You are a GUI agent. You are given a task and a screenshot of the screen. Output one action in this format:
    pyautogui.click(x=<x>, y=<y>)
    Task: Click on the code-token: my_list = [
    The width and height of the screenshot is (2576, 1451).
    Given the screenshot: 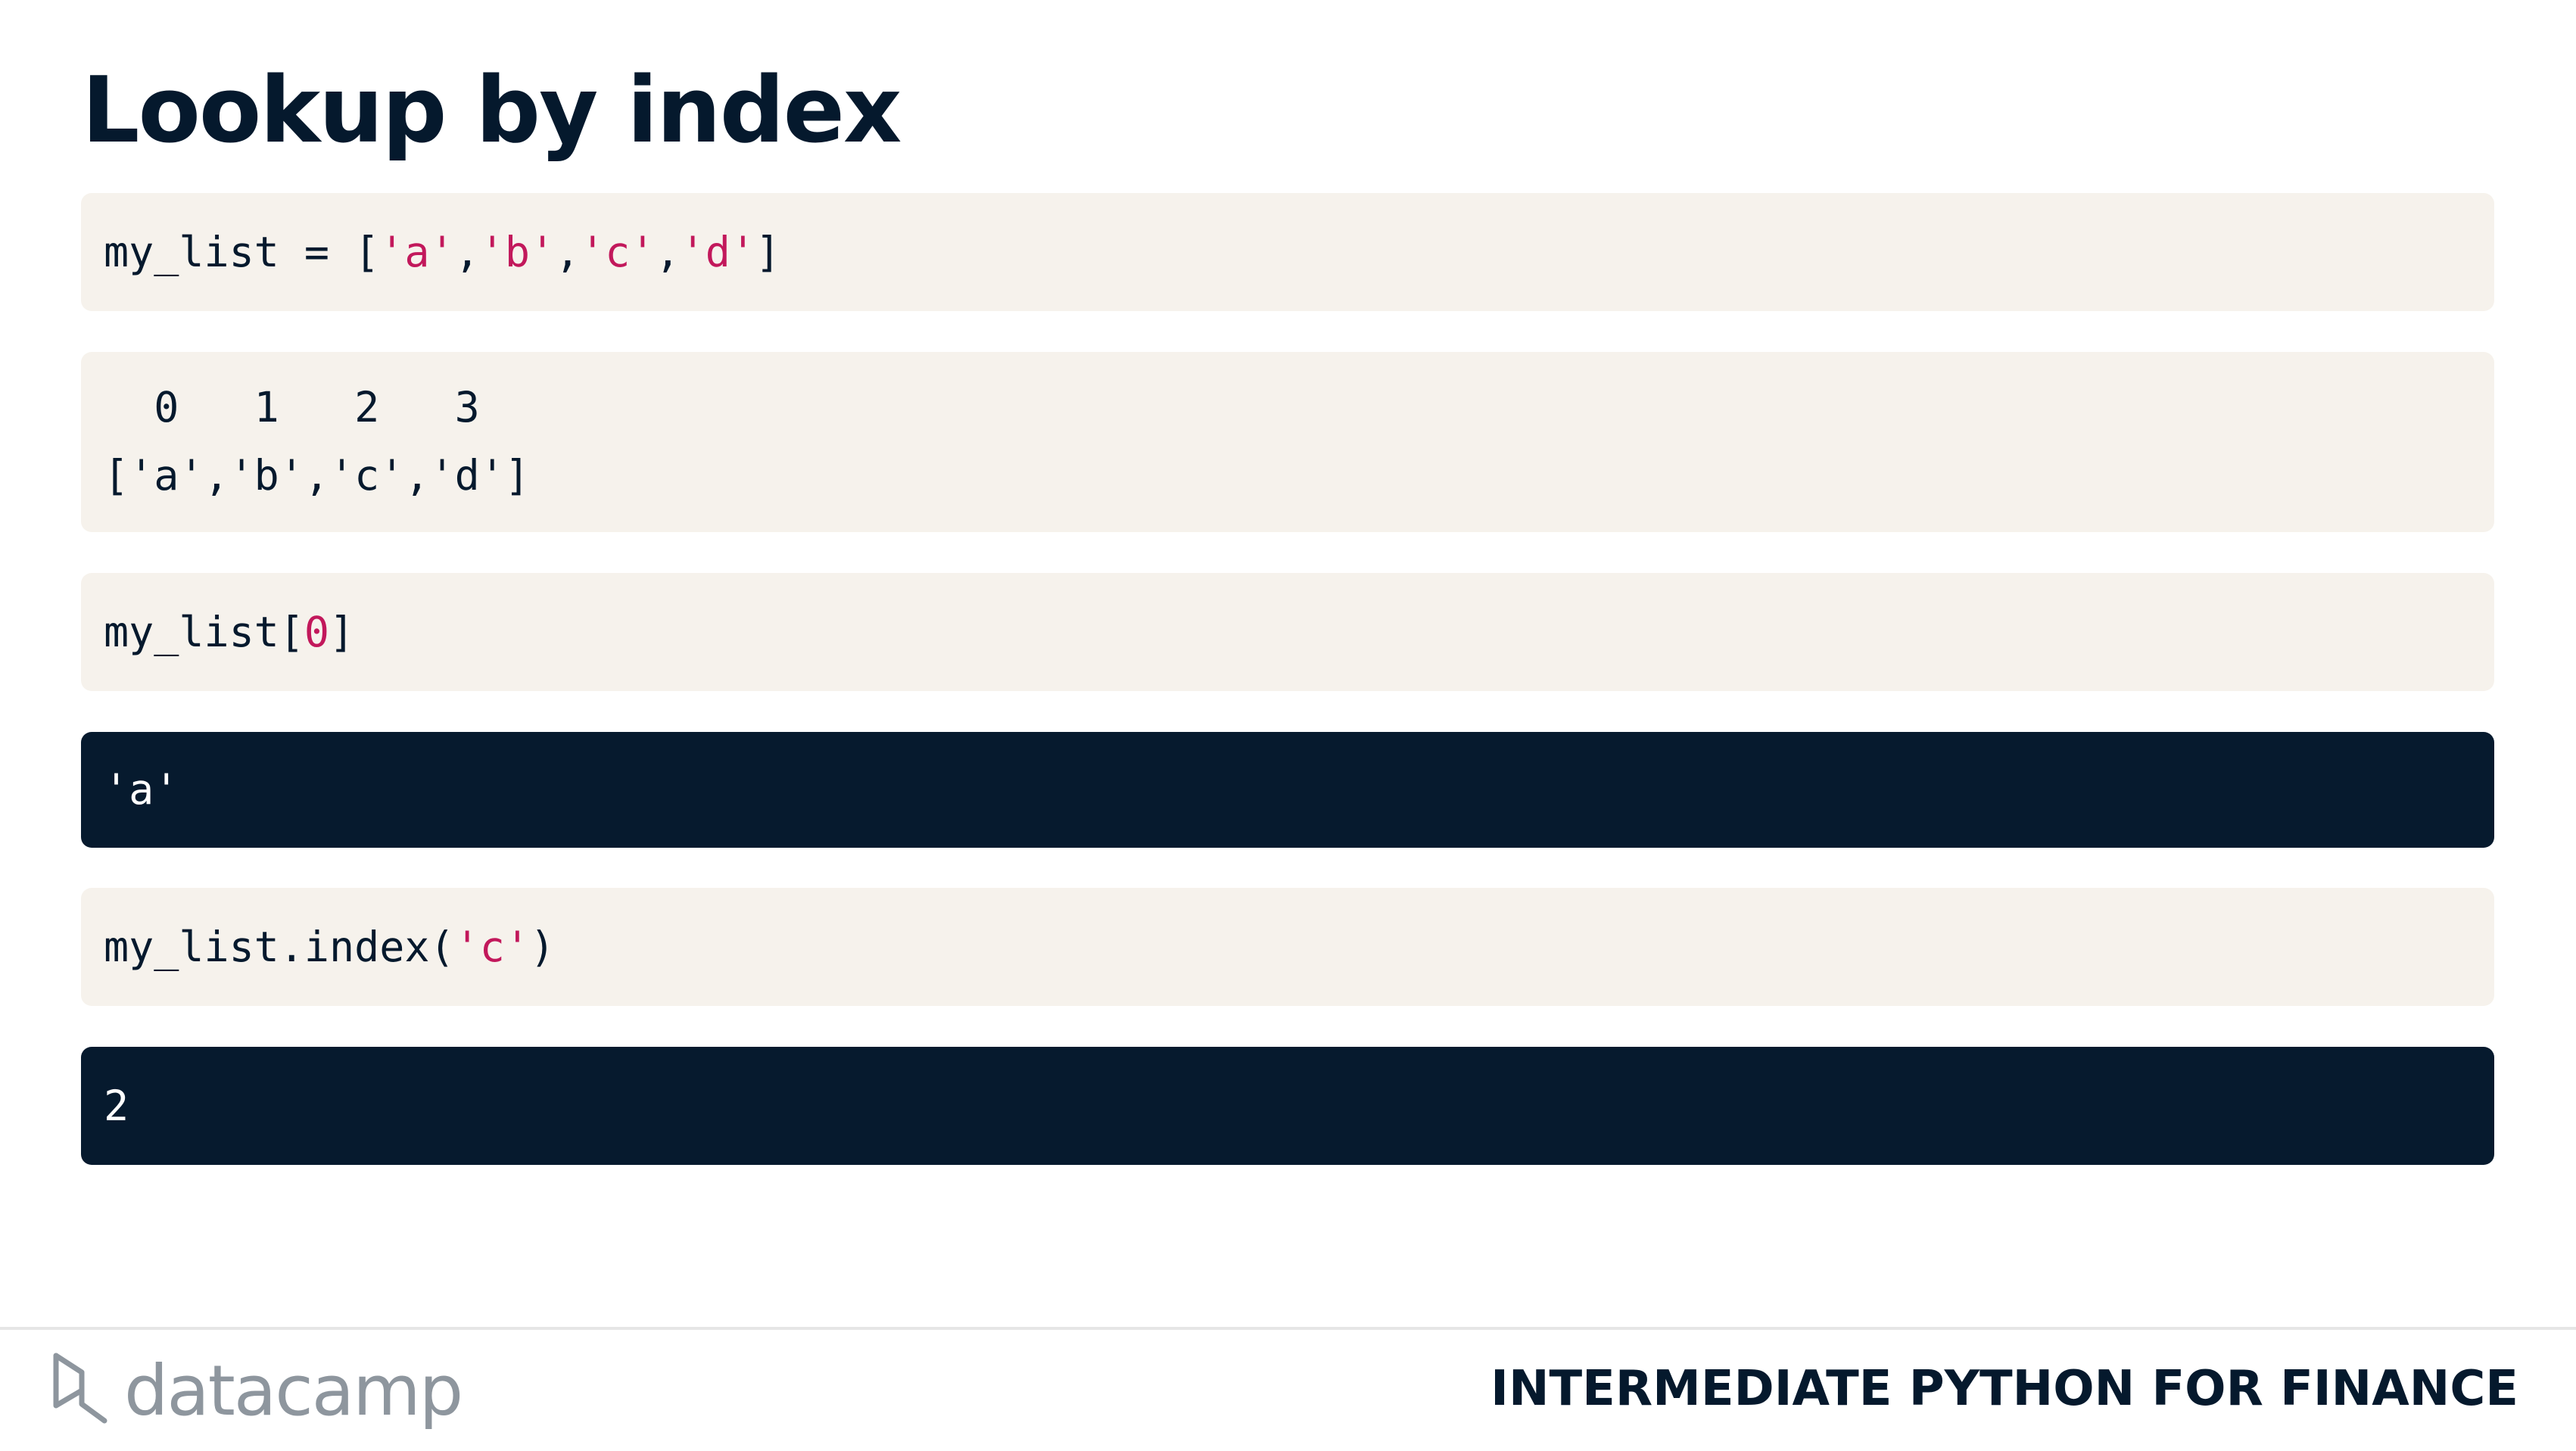 What is the action you would take?
    pyautogui.click(x=242, y=252)
    